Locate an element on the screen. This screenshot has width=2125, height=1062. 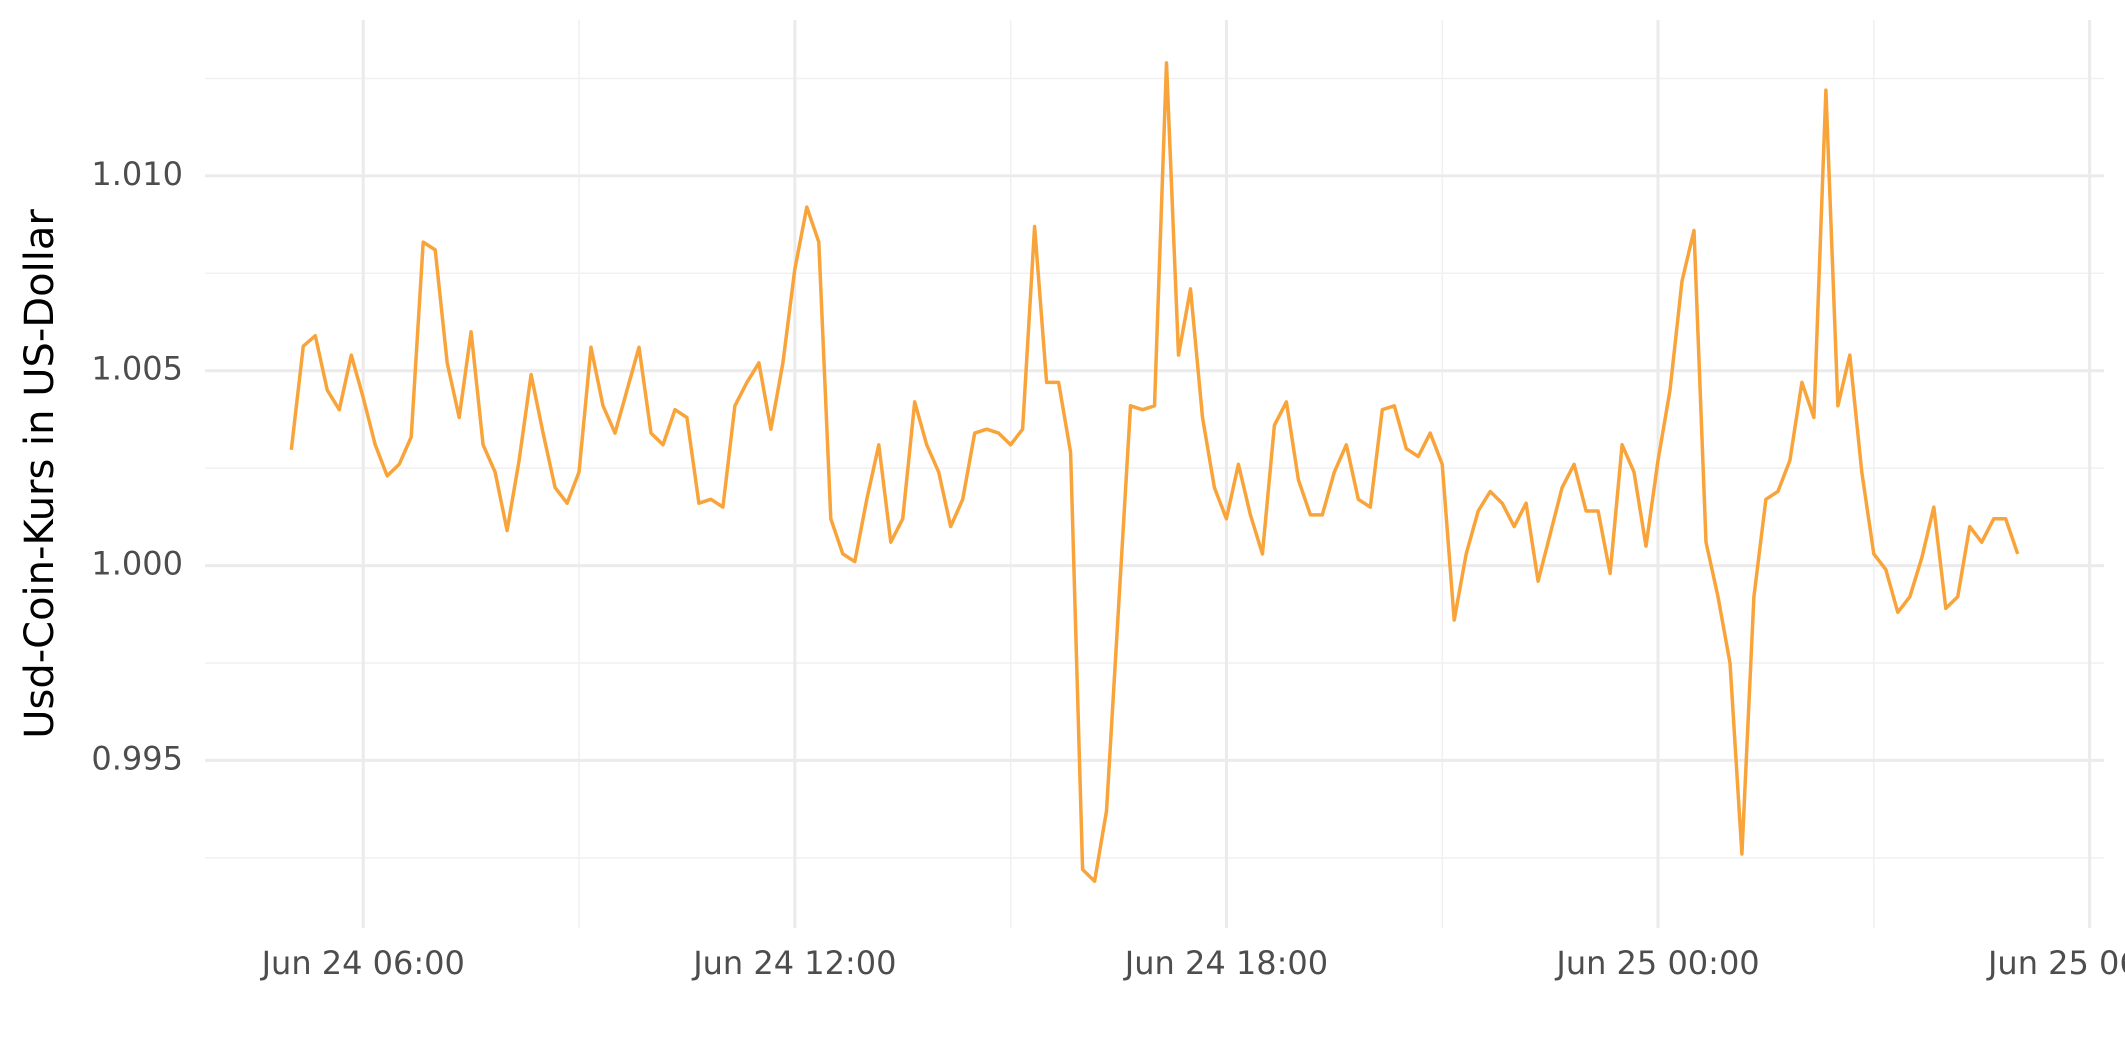
x-tick-label: Jun 24 06:00 is located at coordinates (362, 963).